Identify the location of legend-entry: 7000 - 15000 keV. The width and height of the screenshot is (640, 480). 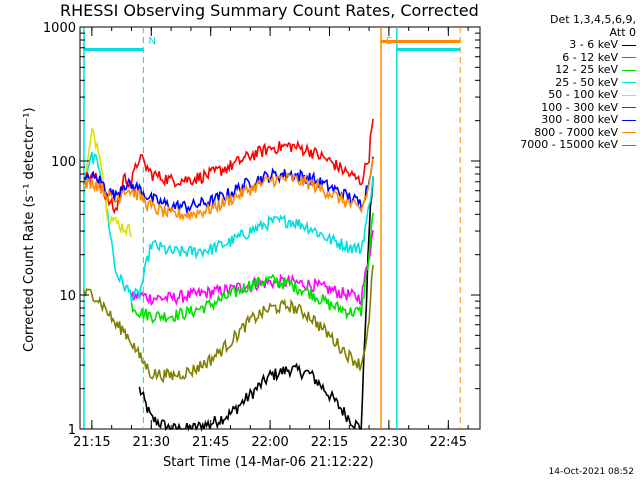
(578, 145).